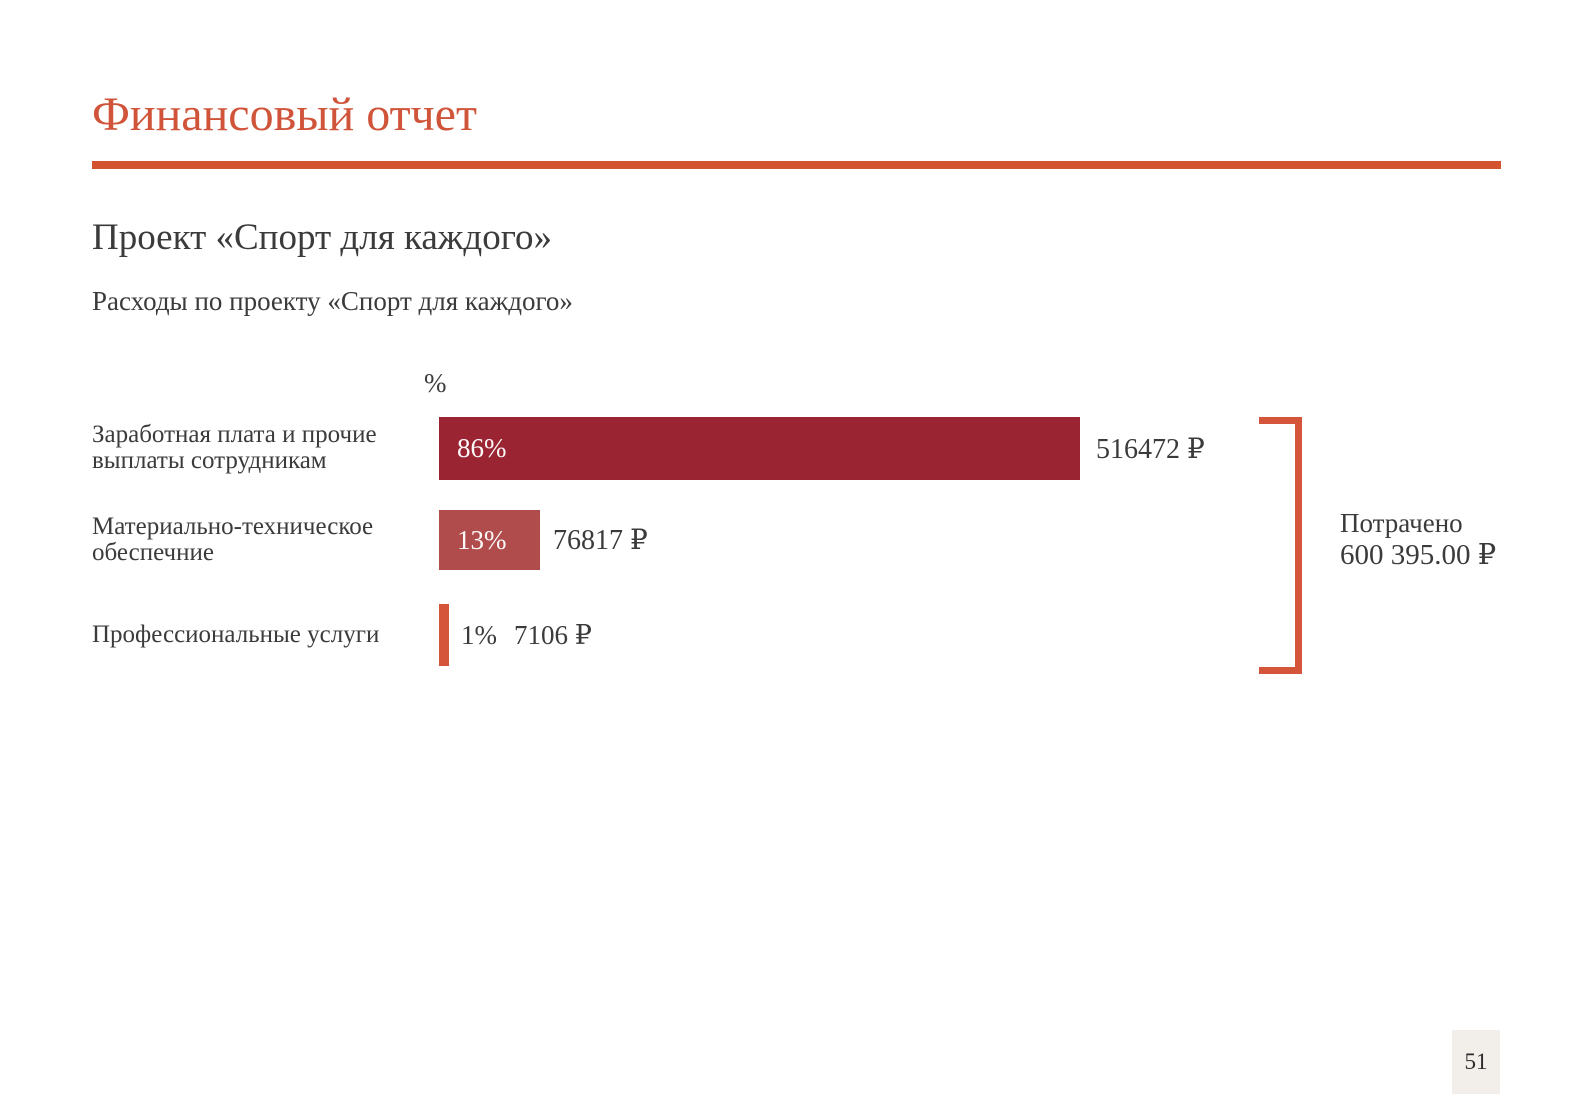 The image size is (1594, 1094). What do you see at coordinates (796, 165) in the screenshot?
I see `title-underline` at bounding box center [796, 165].